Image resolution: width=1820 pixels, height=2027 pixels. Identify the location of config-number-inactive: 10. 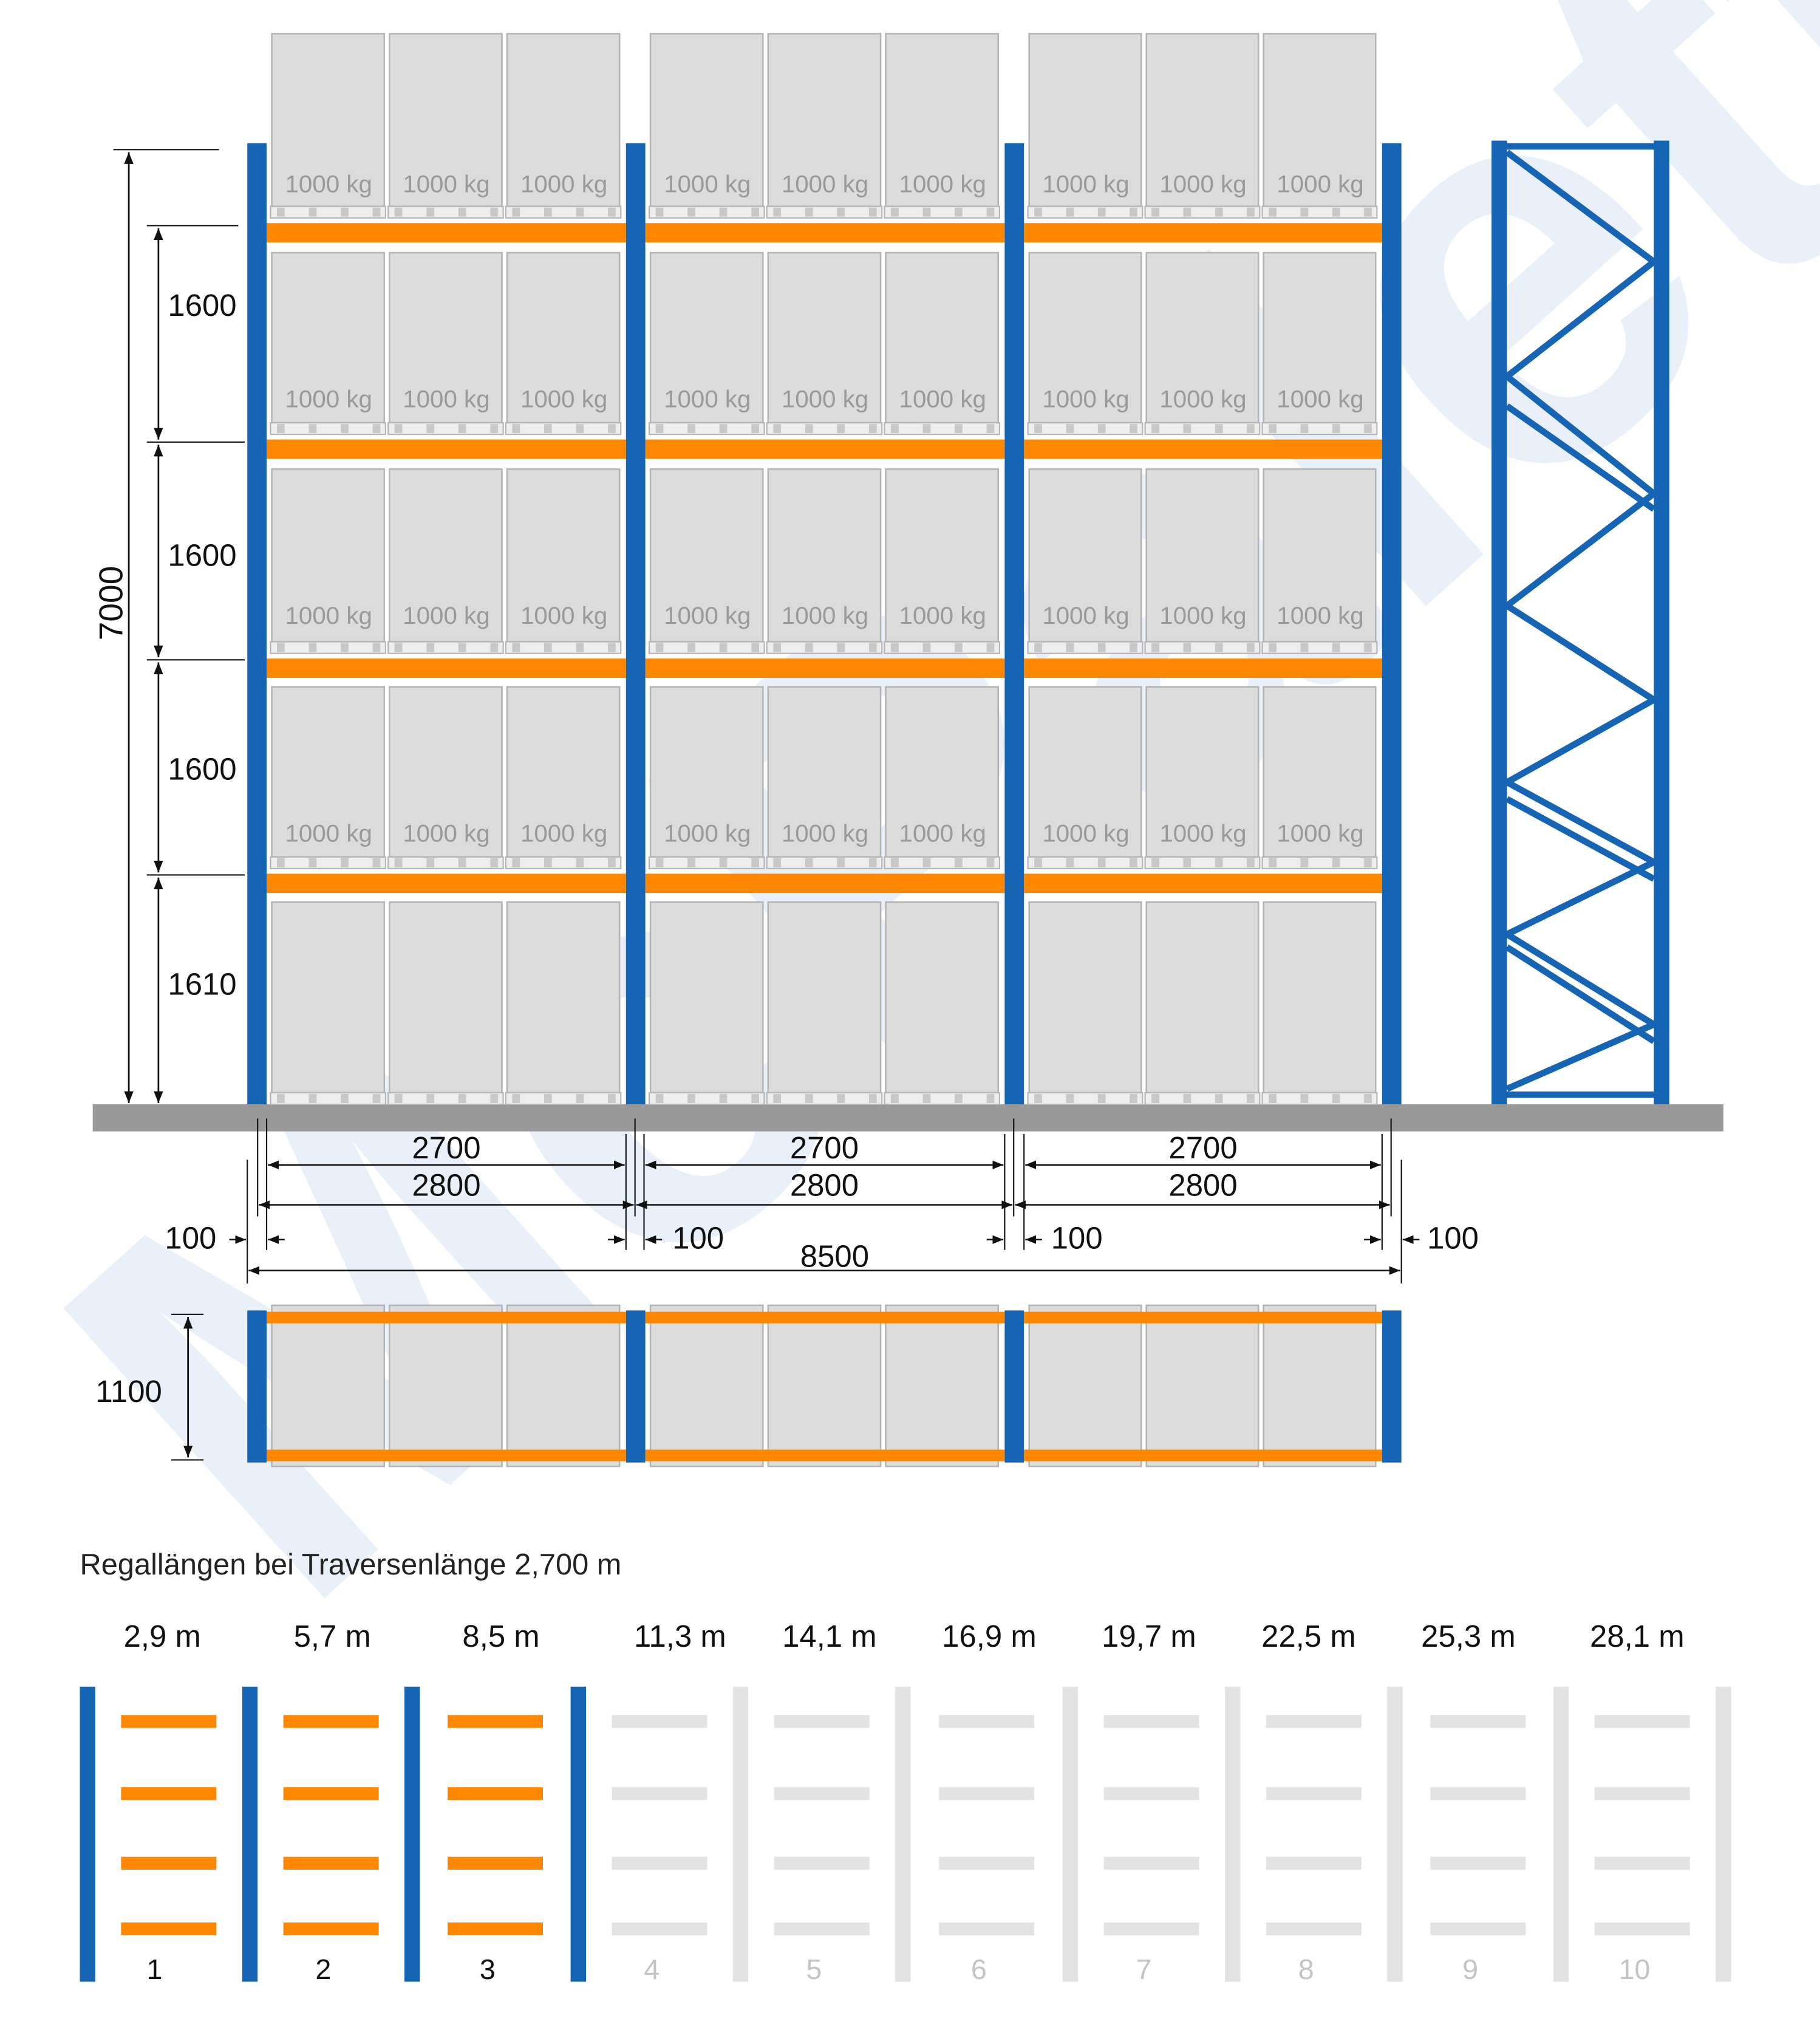
(1635, 1969).